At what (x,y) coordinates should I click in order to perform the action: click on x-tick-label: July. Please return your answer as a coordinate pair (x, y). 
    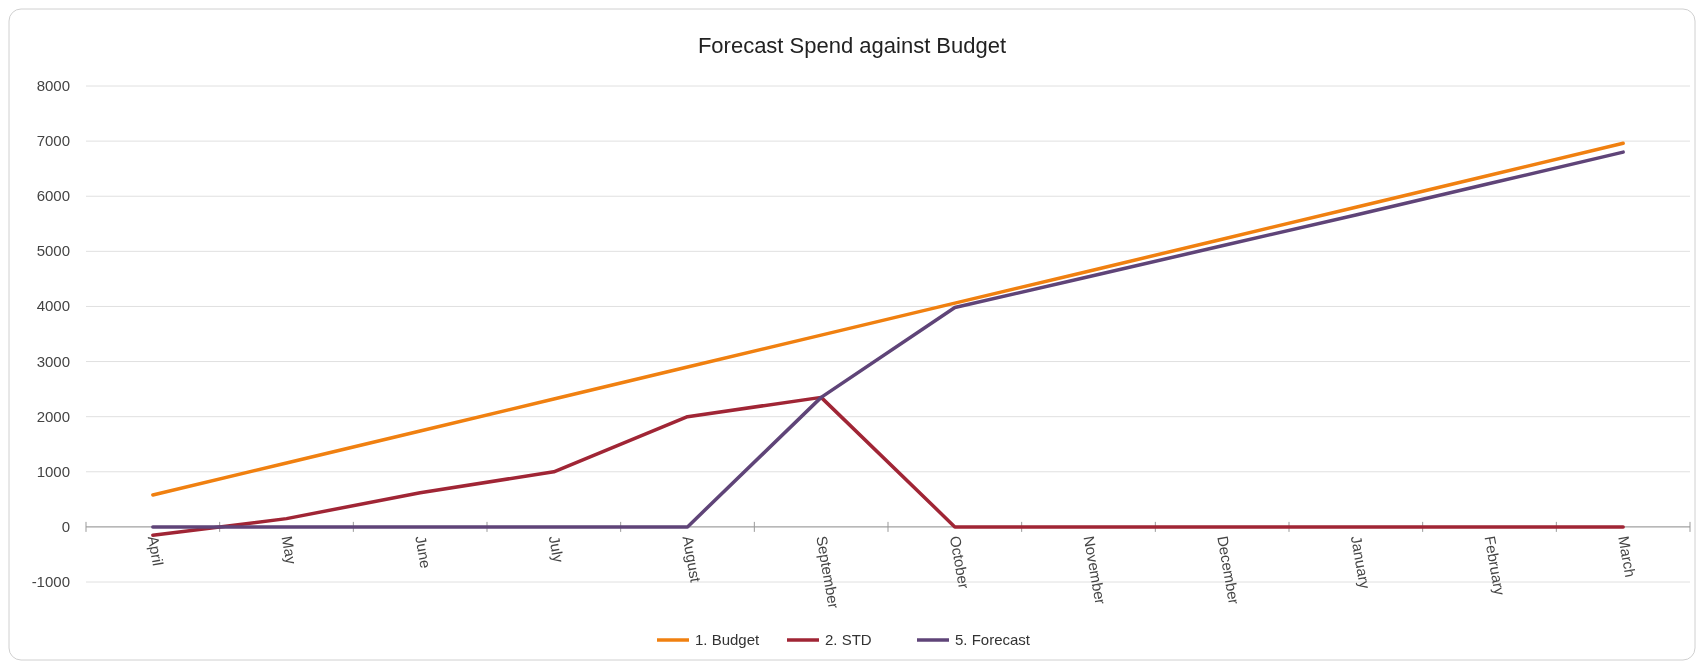
    Looking at the image, I should click on (556, 549).